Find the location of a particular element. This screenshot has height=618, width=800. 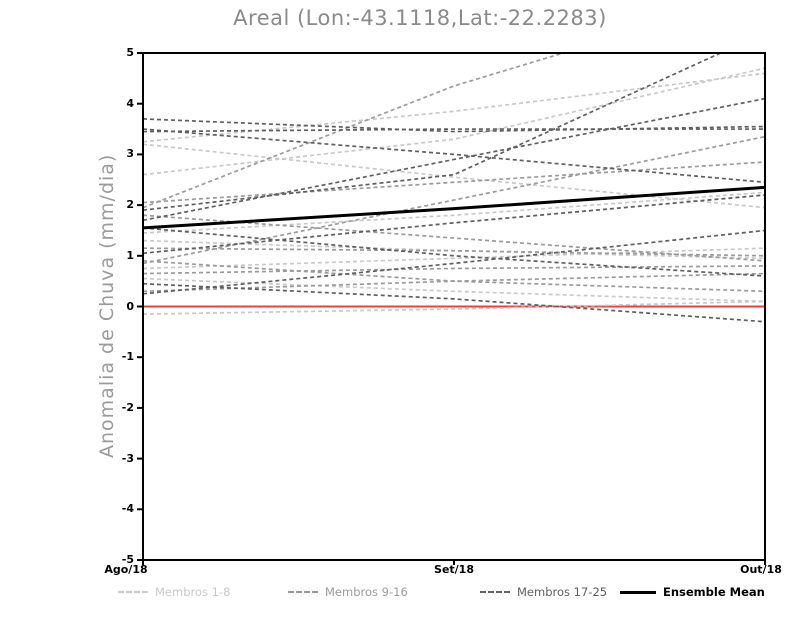

y-tick-label: 1 is located at coordinates (130, 255).